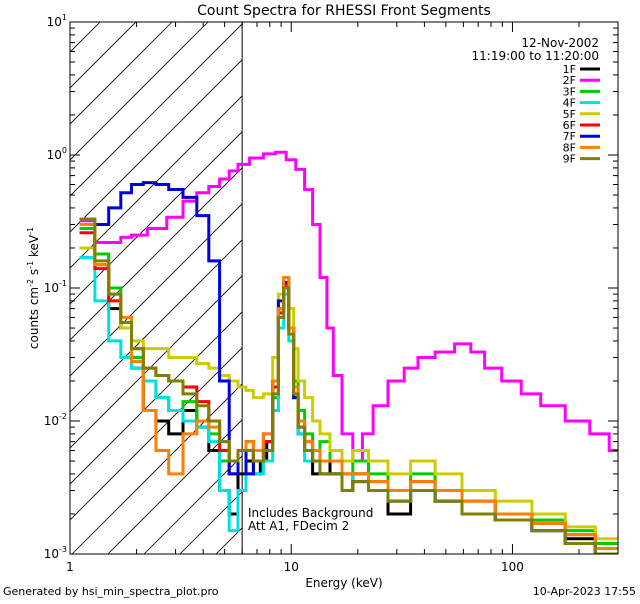 The height and width of the screenshot is (604, 640). Describe the element at coordinates (569, 125) in the screenshot. I see `legend-label-6F: 6F` at that location.